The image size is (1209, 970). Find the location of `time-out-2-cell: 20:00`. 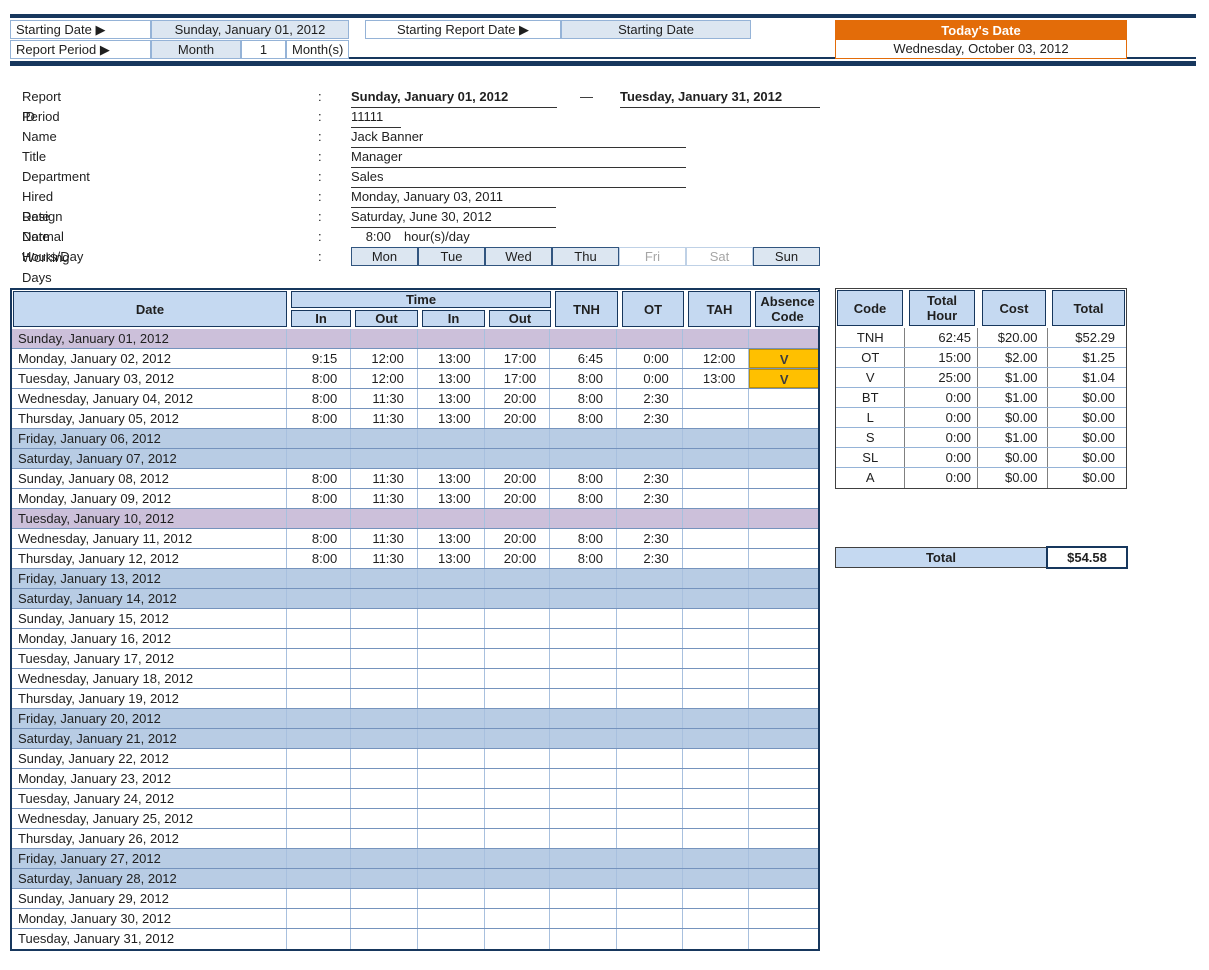

time-out-2-cell: 20:00 is located at coordinates (518, 558).